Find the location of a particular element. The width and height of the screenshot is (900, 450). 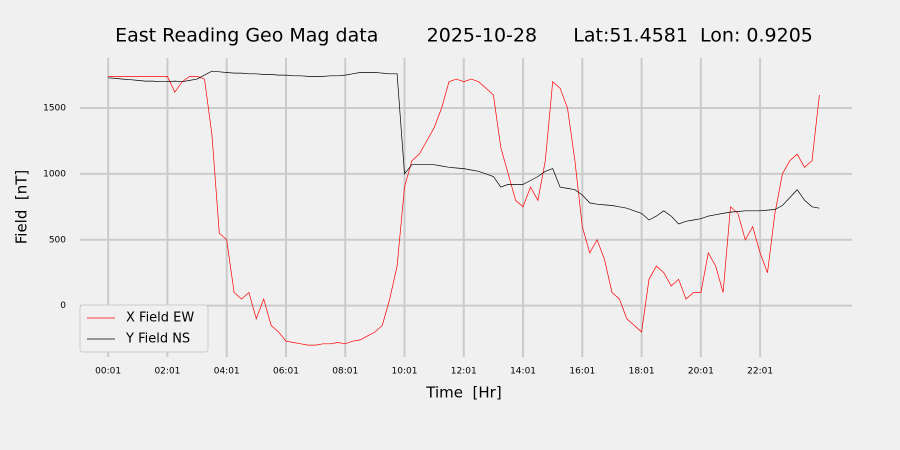

x-tick-label: 00:01 is located at coordinates (108, 372).